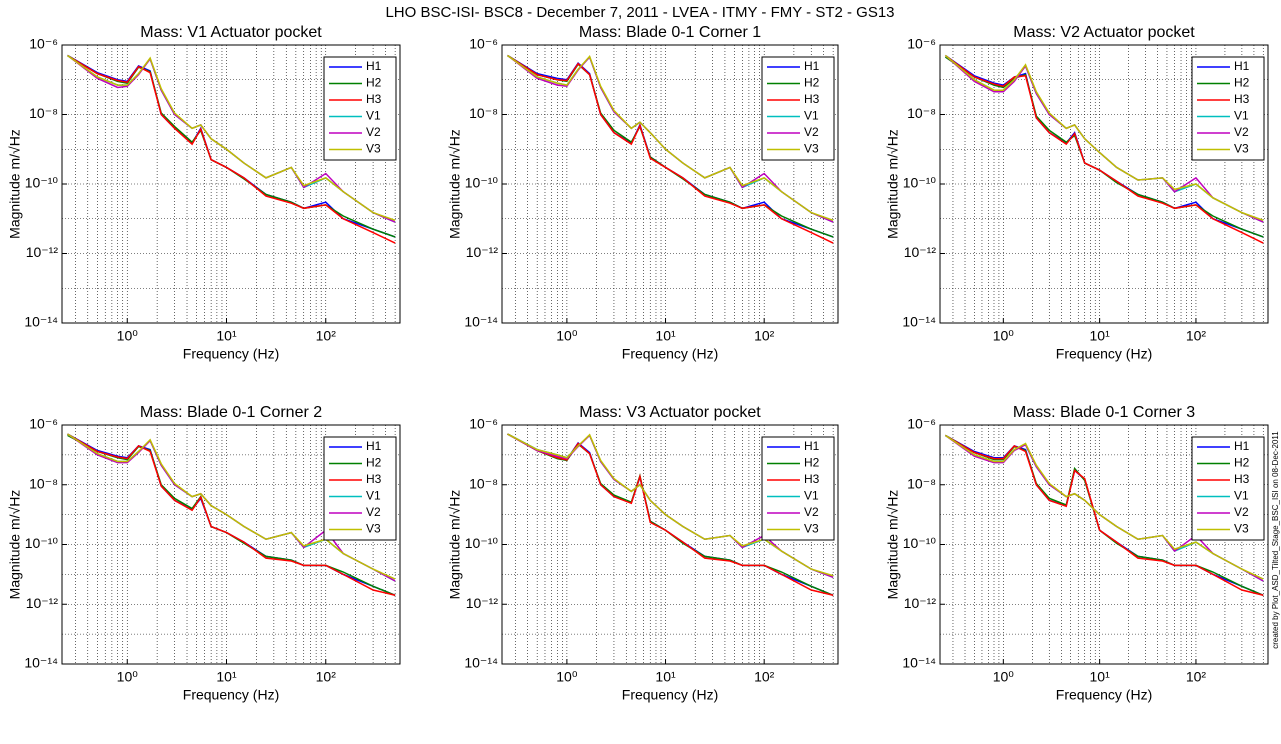  I want to click on subplot-title: Mass: V1 Actuator pocket, so click(231, 32).